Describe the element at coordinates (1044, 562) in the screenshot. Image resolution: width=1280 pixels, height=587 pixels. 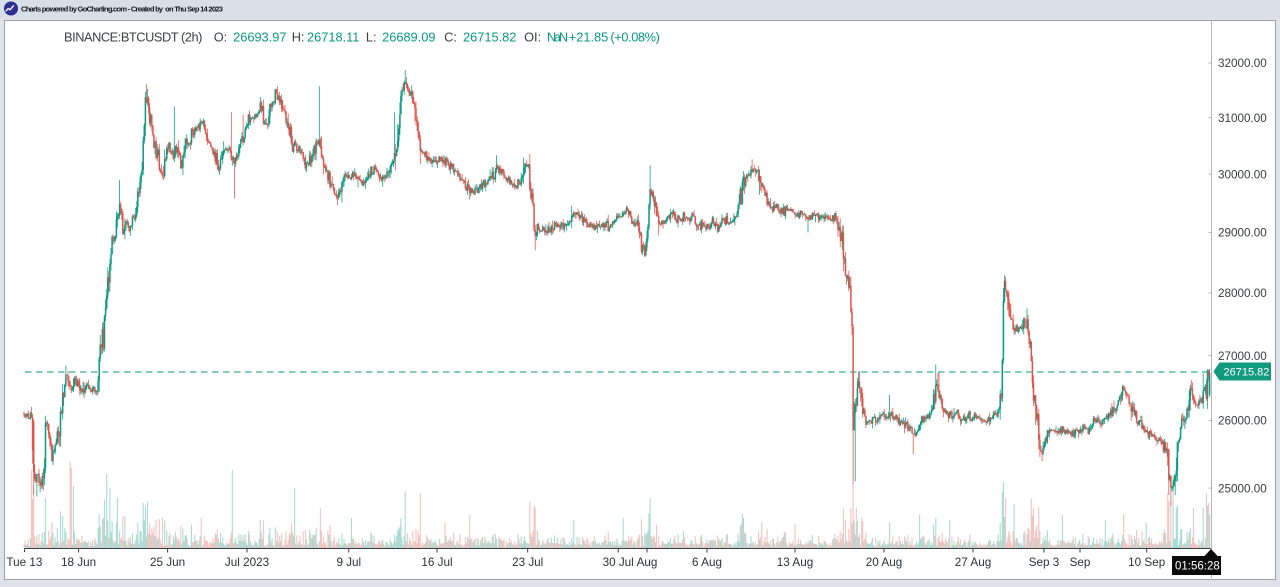
I see `svg-text: Sep 3` at that location.